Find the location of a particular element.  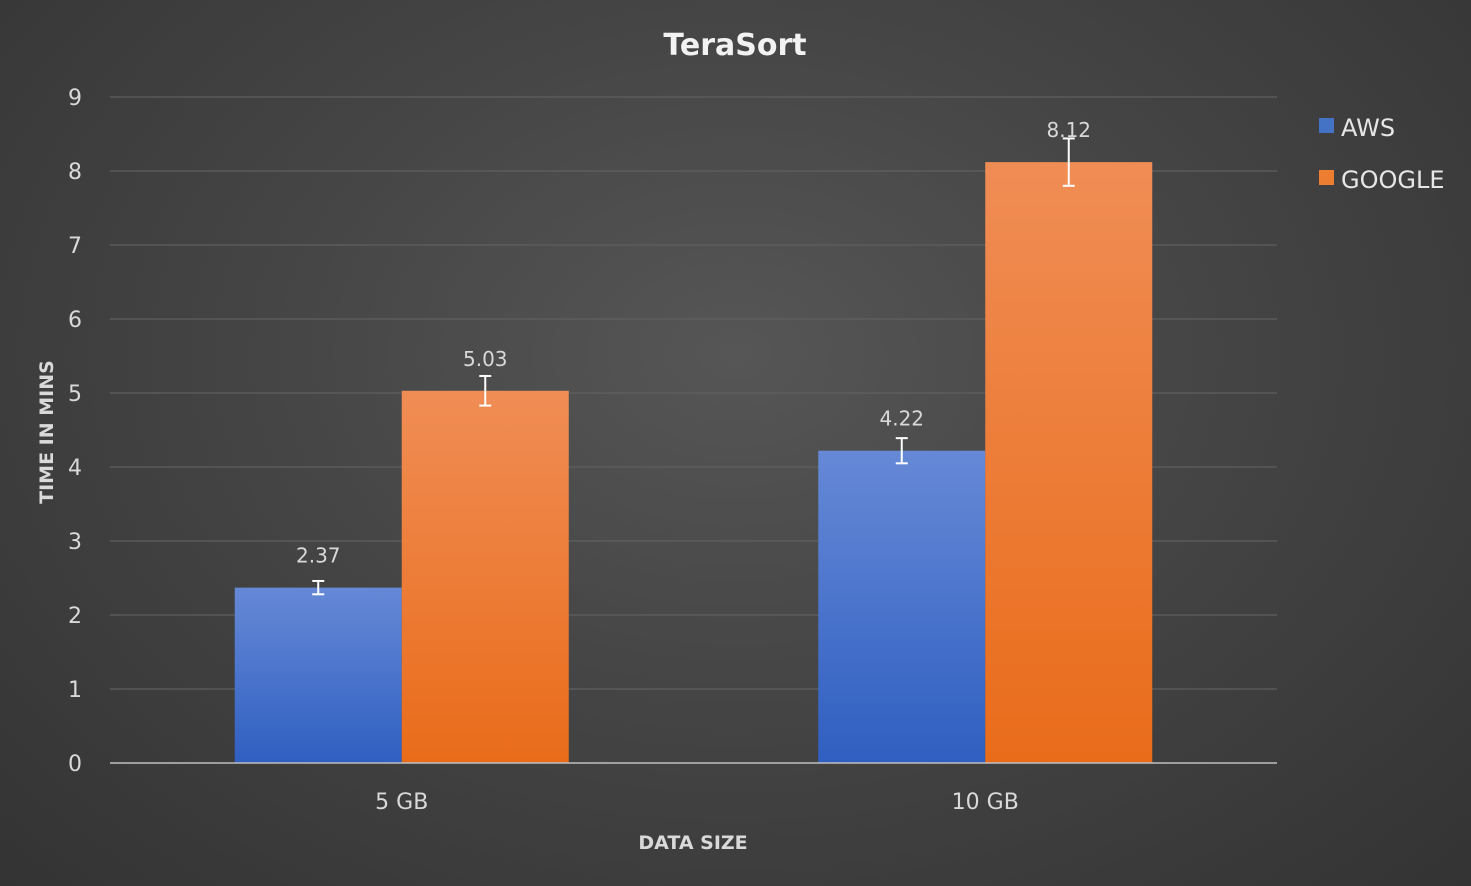

y-tick-label: 3 is located at coordinates (75, 542).